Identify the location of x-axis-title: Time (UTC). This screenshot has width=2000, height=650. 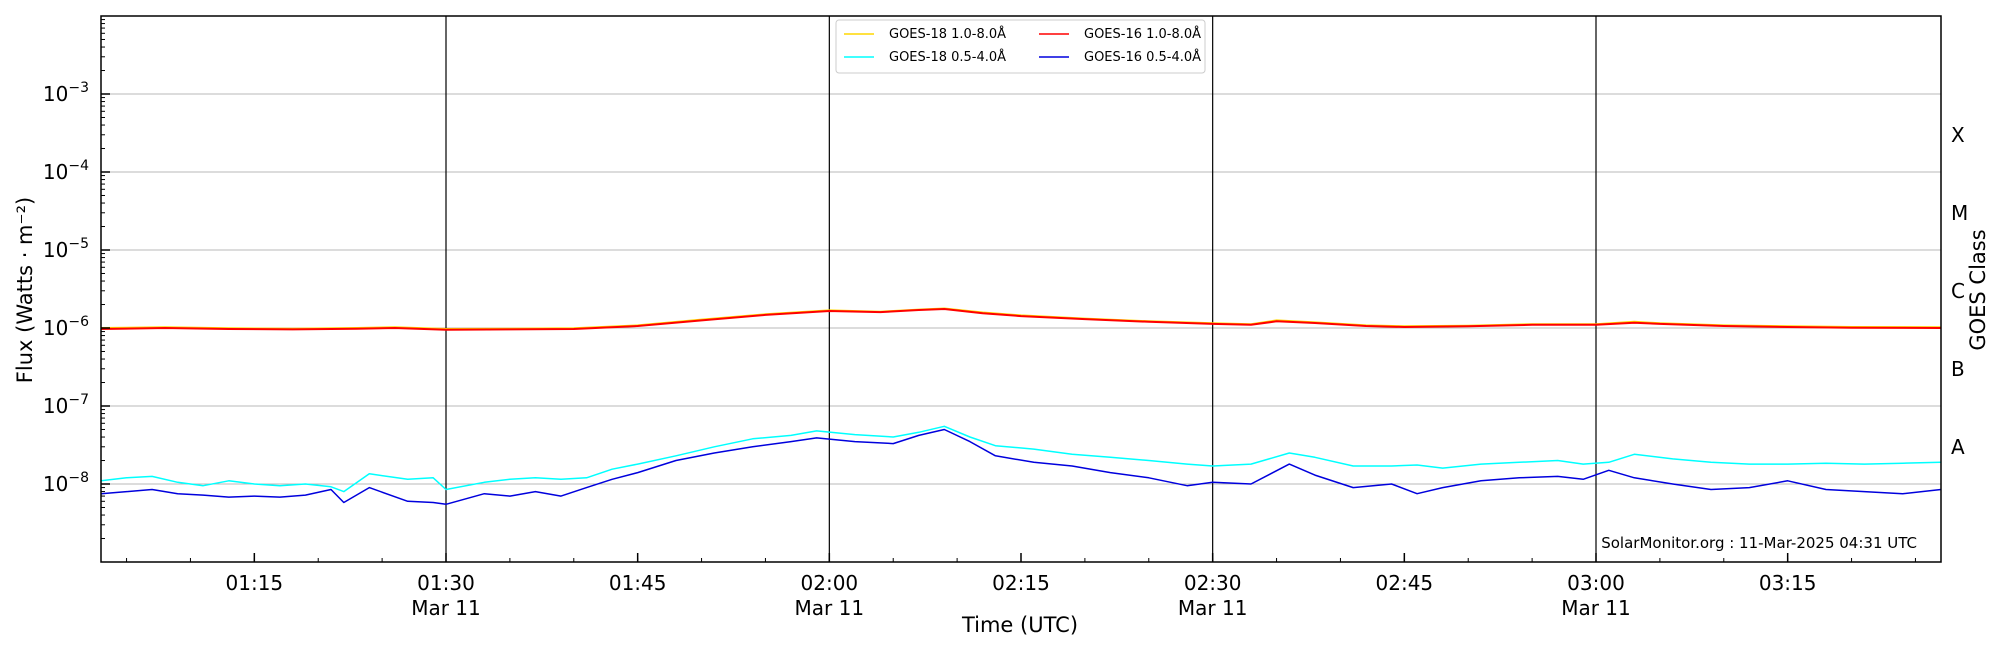
(1019, 625).